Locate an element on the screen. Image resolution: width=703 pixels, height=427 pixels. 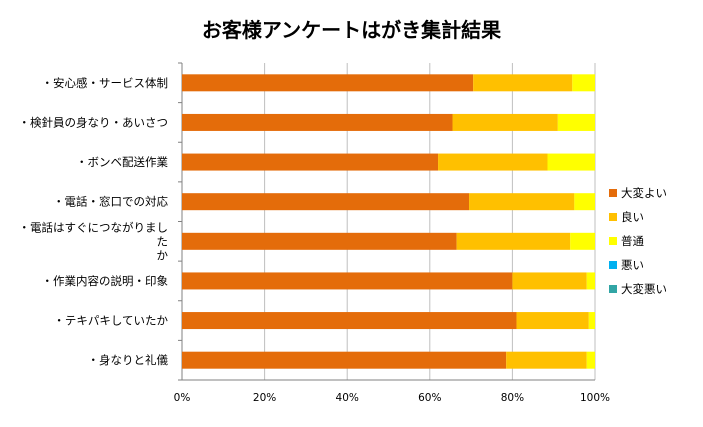
x-tick-label: 100% is located at coordinates (595, 398).